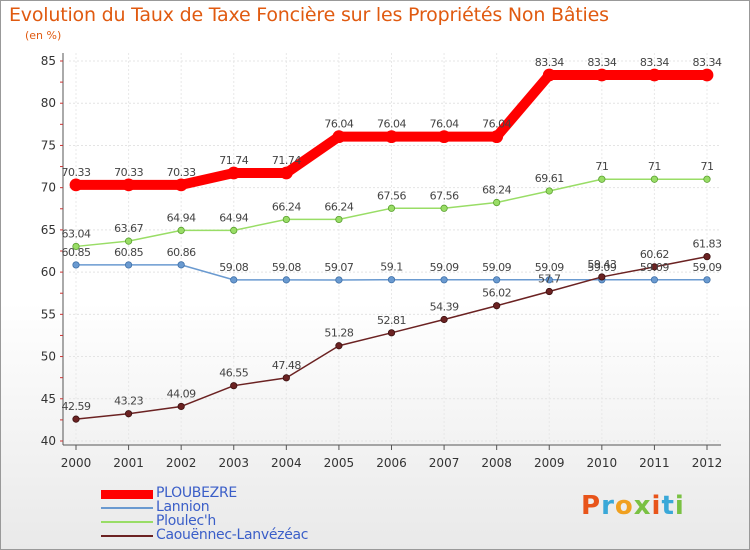  I want to click on x-tick-label: 2005, so click(339, 463).